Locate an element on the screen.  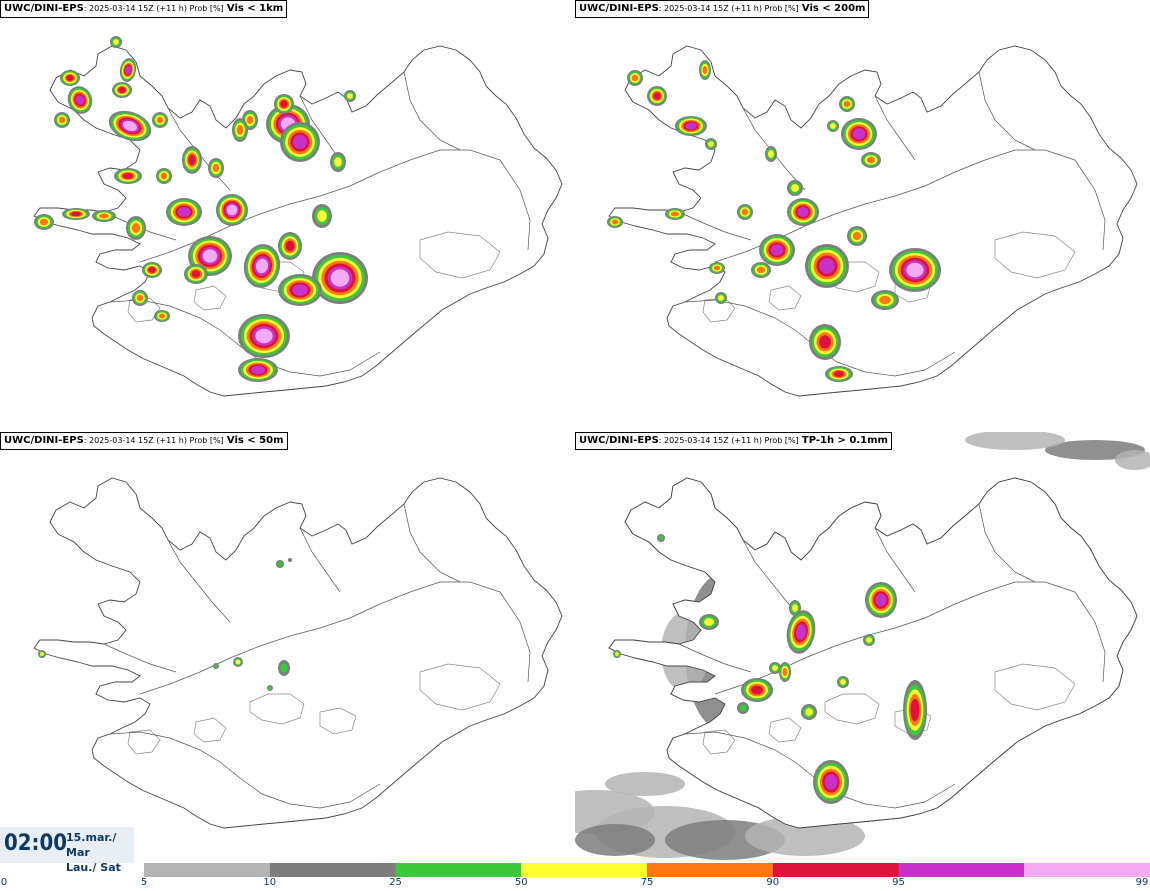
legend-tick-label: 99 is located at coordinates (1142, 882).